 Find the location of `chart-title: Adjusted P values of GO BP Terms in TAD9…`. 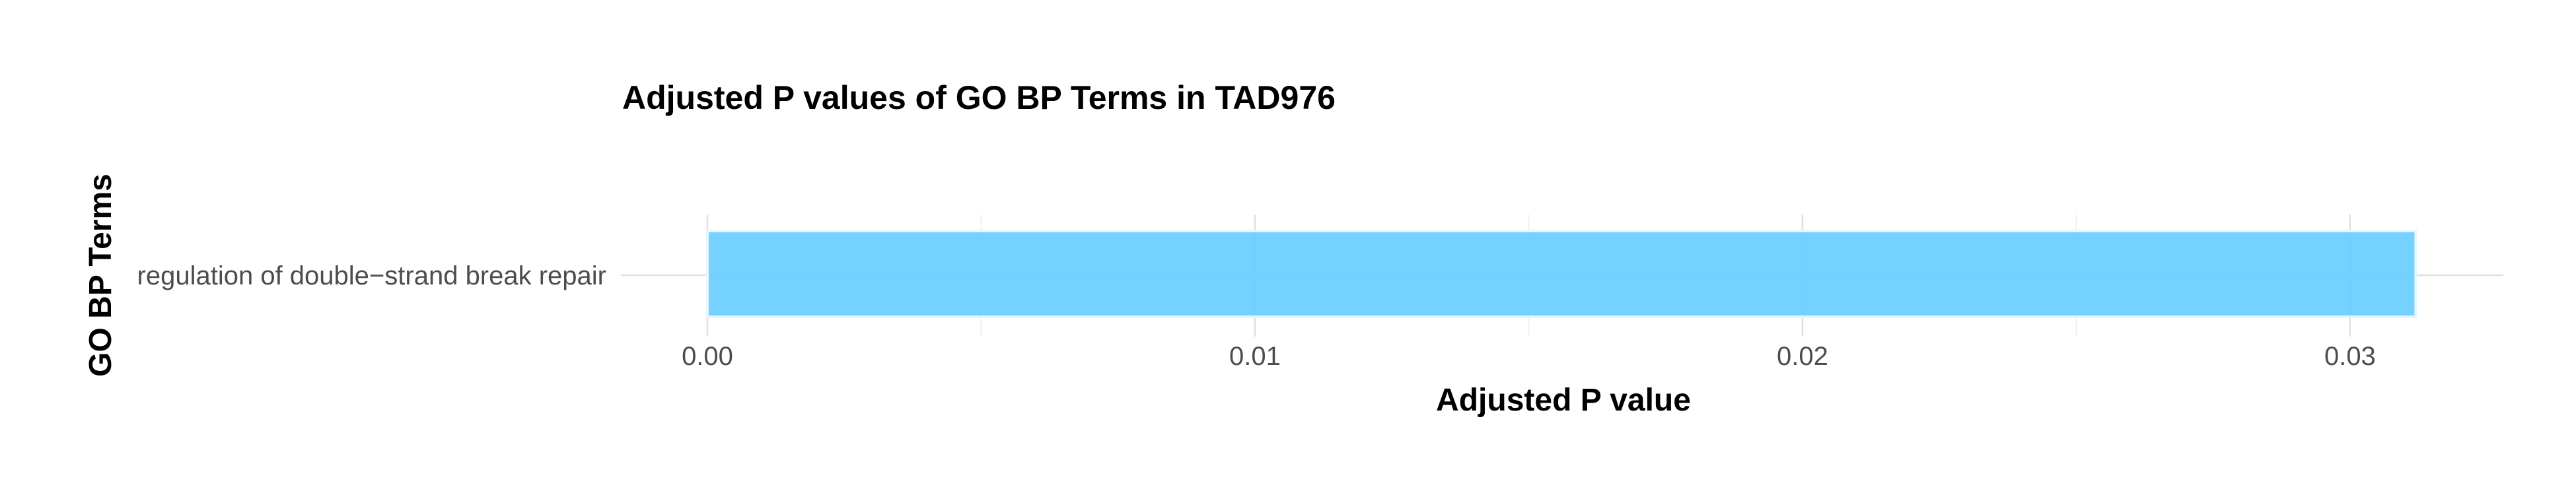

chart-title: Adjusted P values of GO BP Terms in TAD9… is located at coordinates (979, 97).